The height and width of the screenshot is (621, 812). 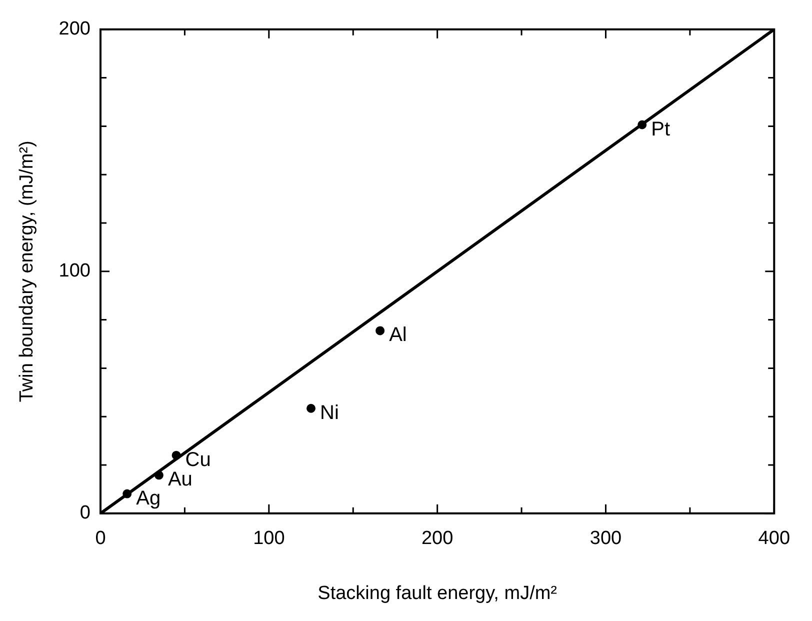 What do you see at coordinates (74, 271) in the screenshot?
I see `y-tick-label: 100` at bounding box center [74, 271].